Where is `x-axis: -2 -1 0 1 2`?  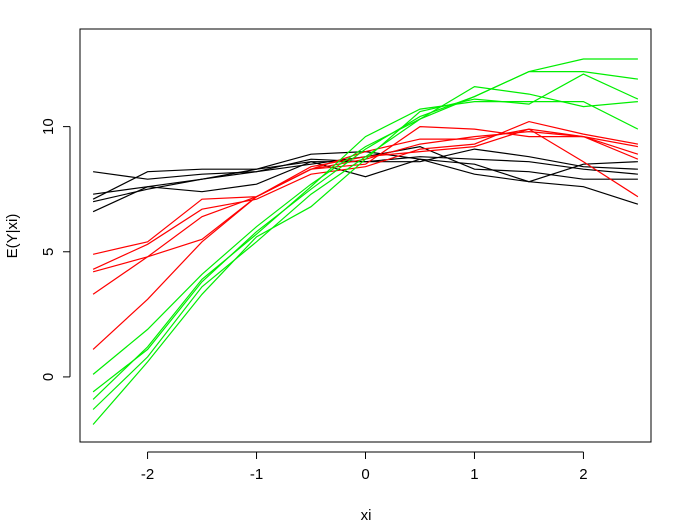
x-axis: -2 -1 0 1 2 is located at coordinates (364, 467).